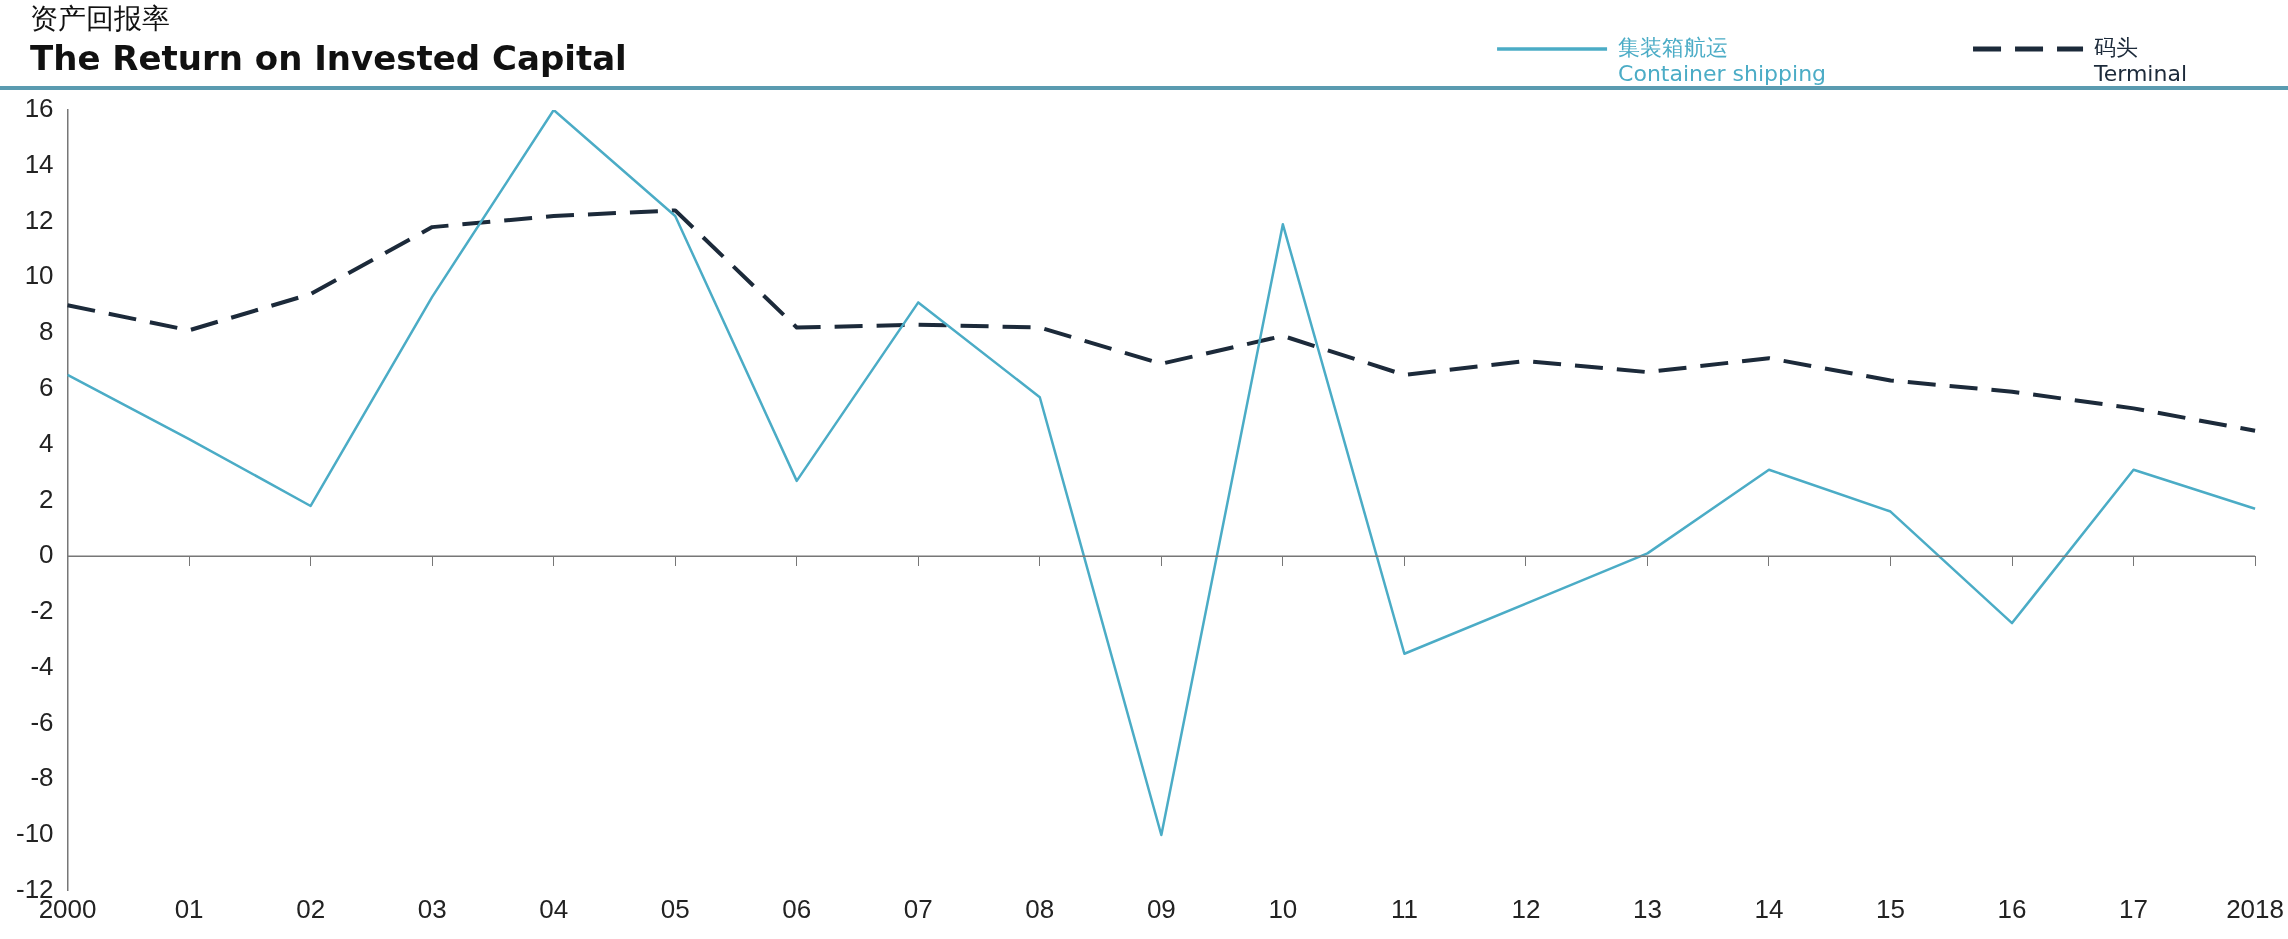 The width and height of the screenshot is (2288, 939). Describe the element at coordinates (1283, 908) in the screenshot. I see `x-tick-label: 10` at that location.